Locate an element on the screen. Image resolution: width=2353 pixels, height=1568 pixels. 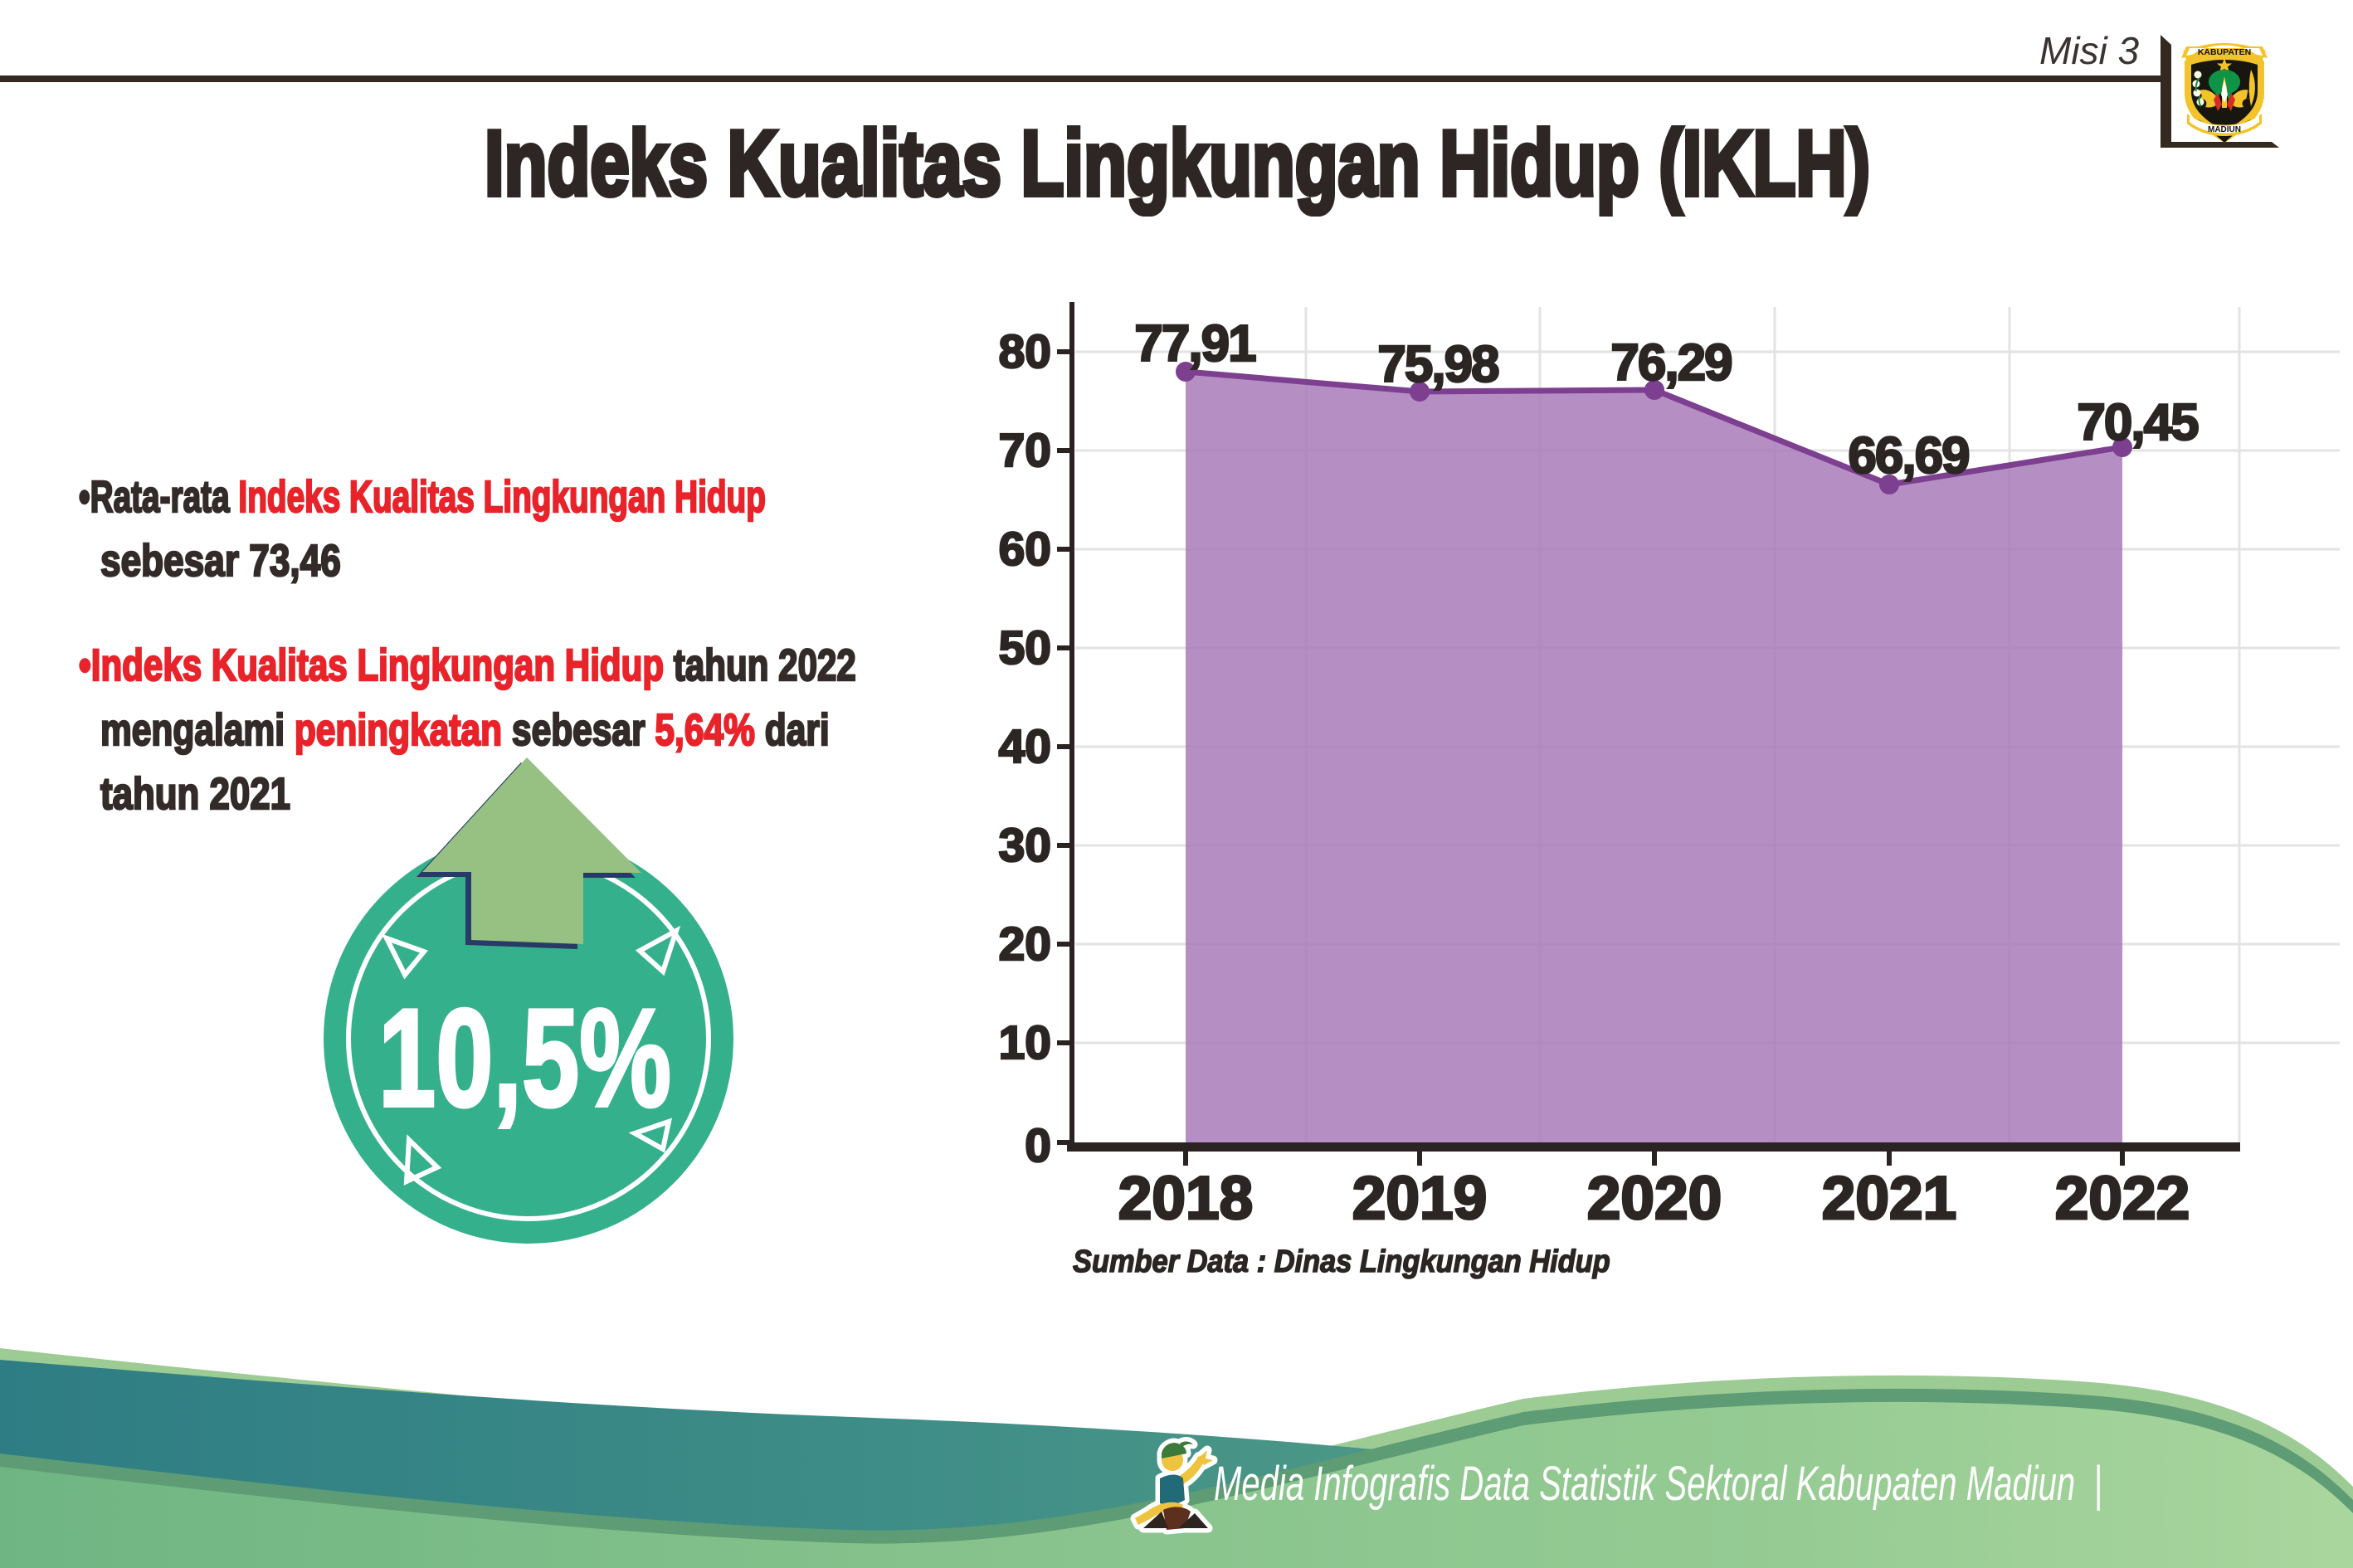
svg-text: MADIUN is located at coordinates (2224, 129).